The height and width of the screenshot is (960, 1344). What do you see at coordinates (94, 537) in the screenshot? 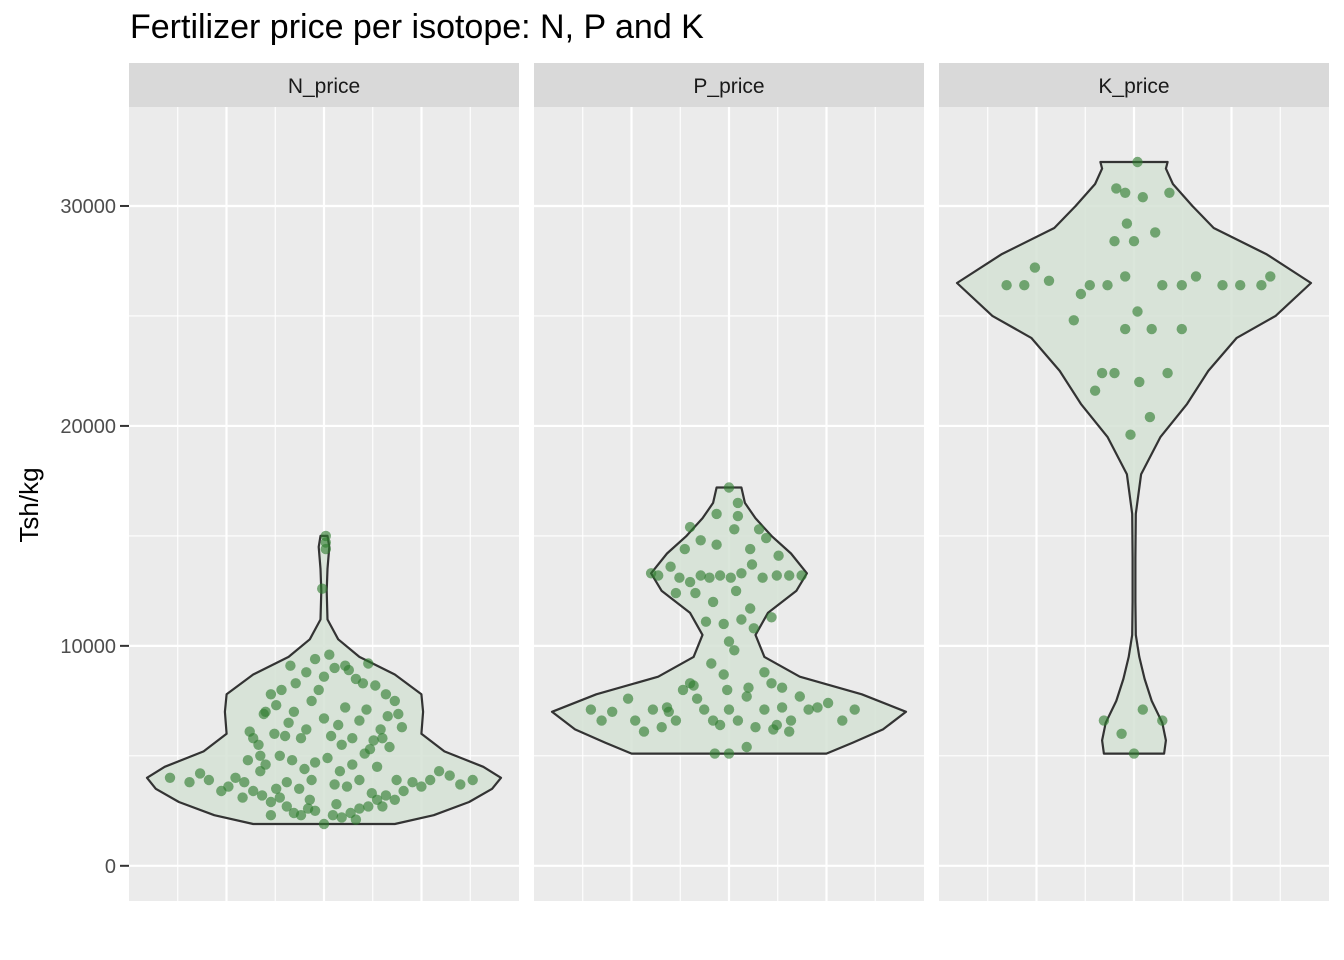
I see `y-axis: 0 10000 20000 30000` at bounding box center [94, 537].